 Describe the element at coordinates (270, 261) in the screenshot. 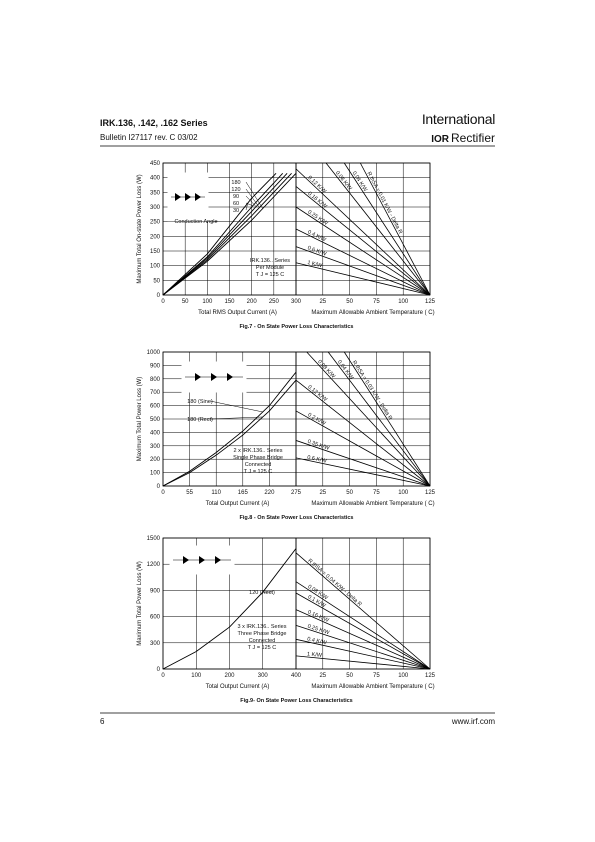

I see `annotation: IRK.136.. Series` at that location.